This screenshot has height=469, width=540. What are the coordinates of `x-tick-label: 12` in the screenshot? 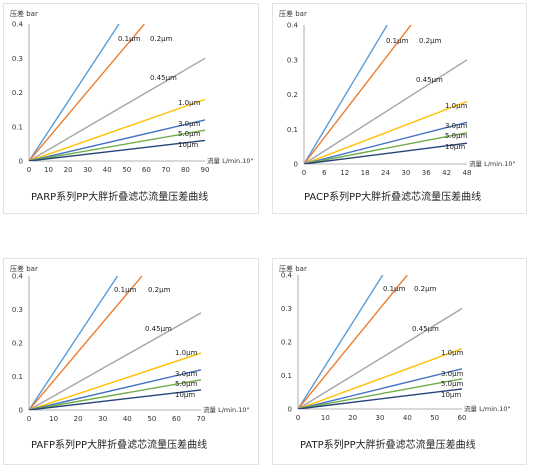 It's located at (344, 173).